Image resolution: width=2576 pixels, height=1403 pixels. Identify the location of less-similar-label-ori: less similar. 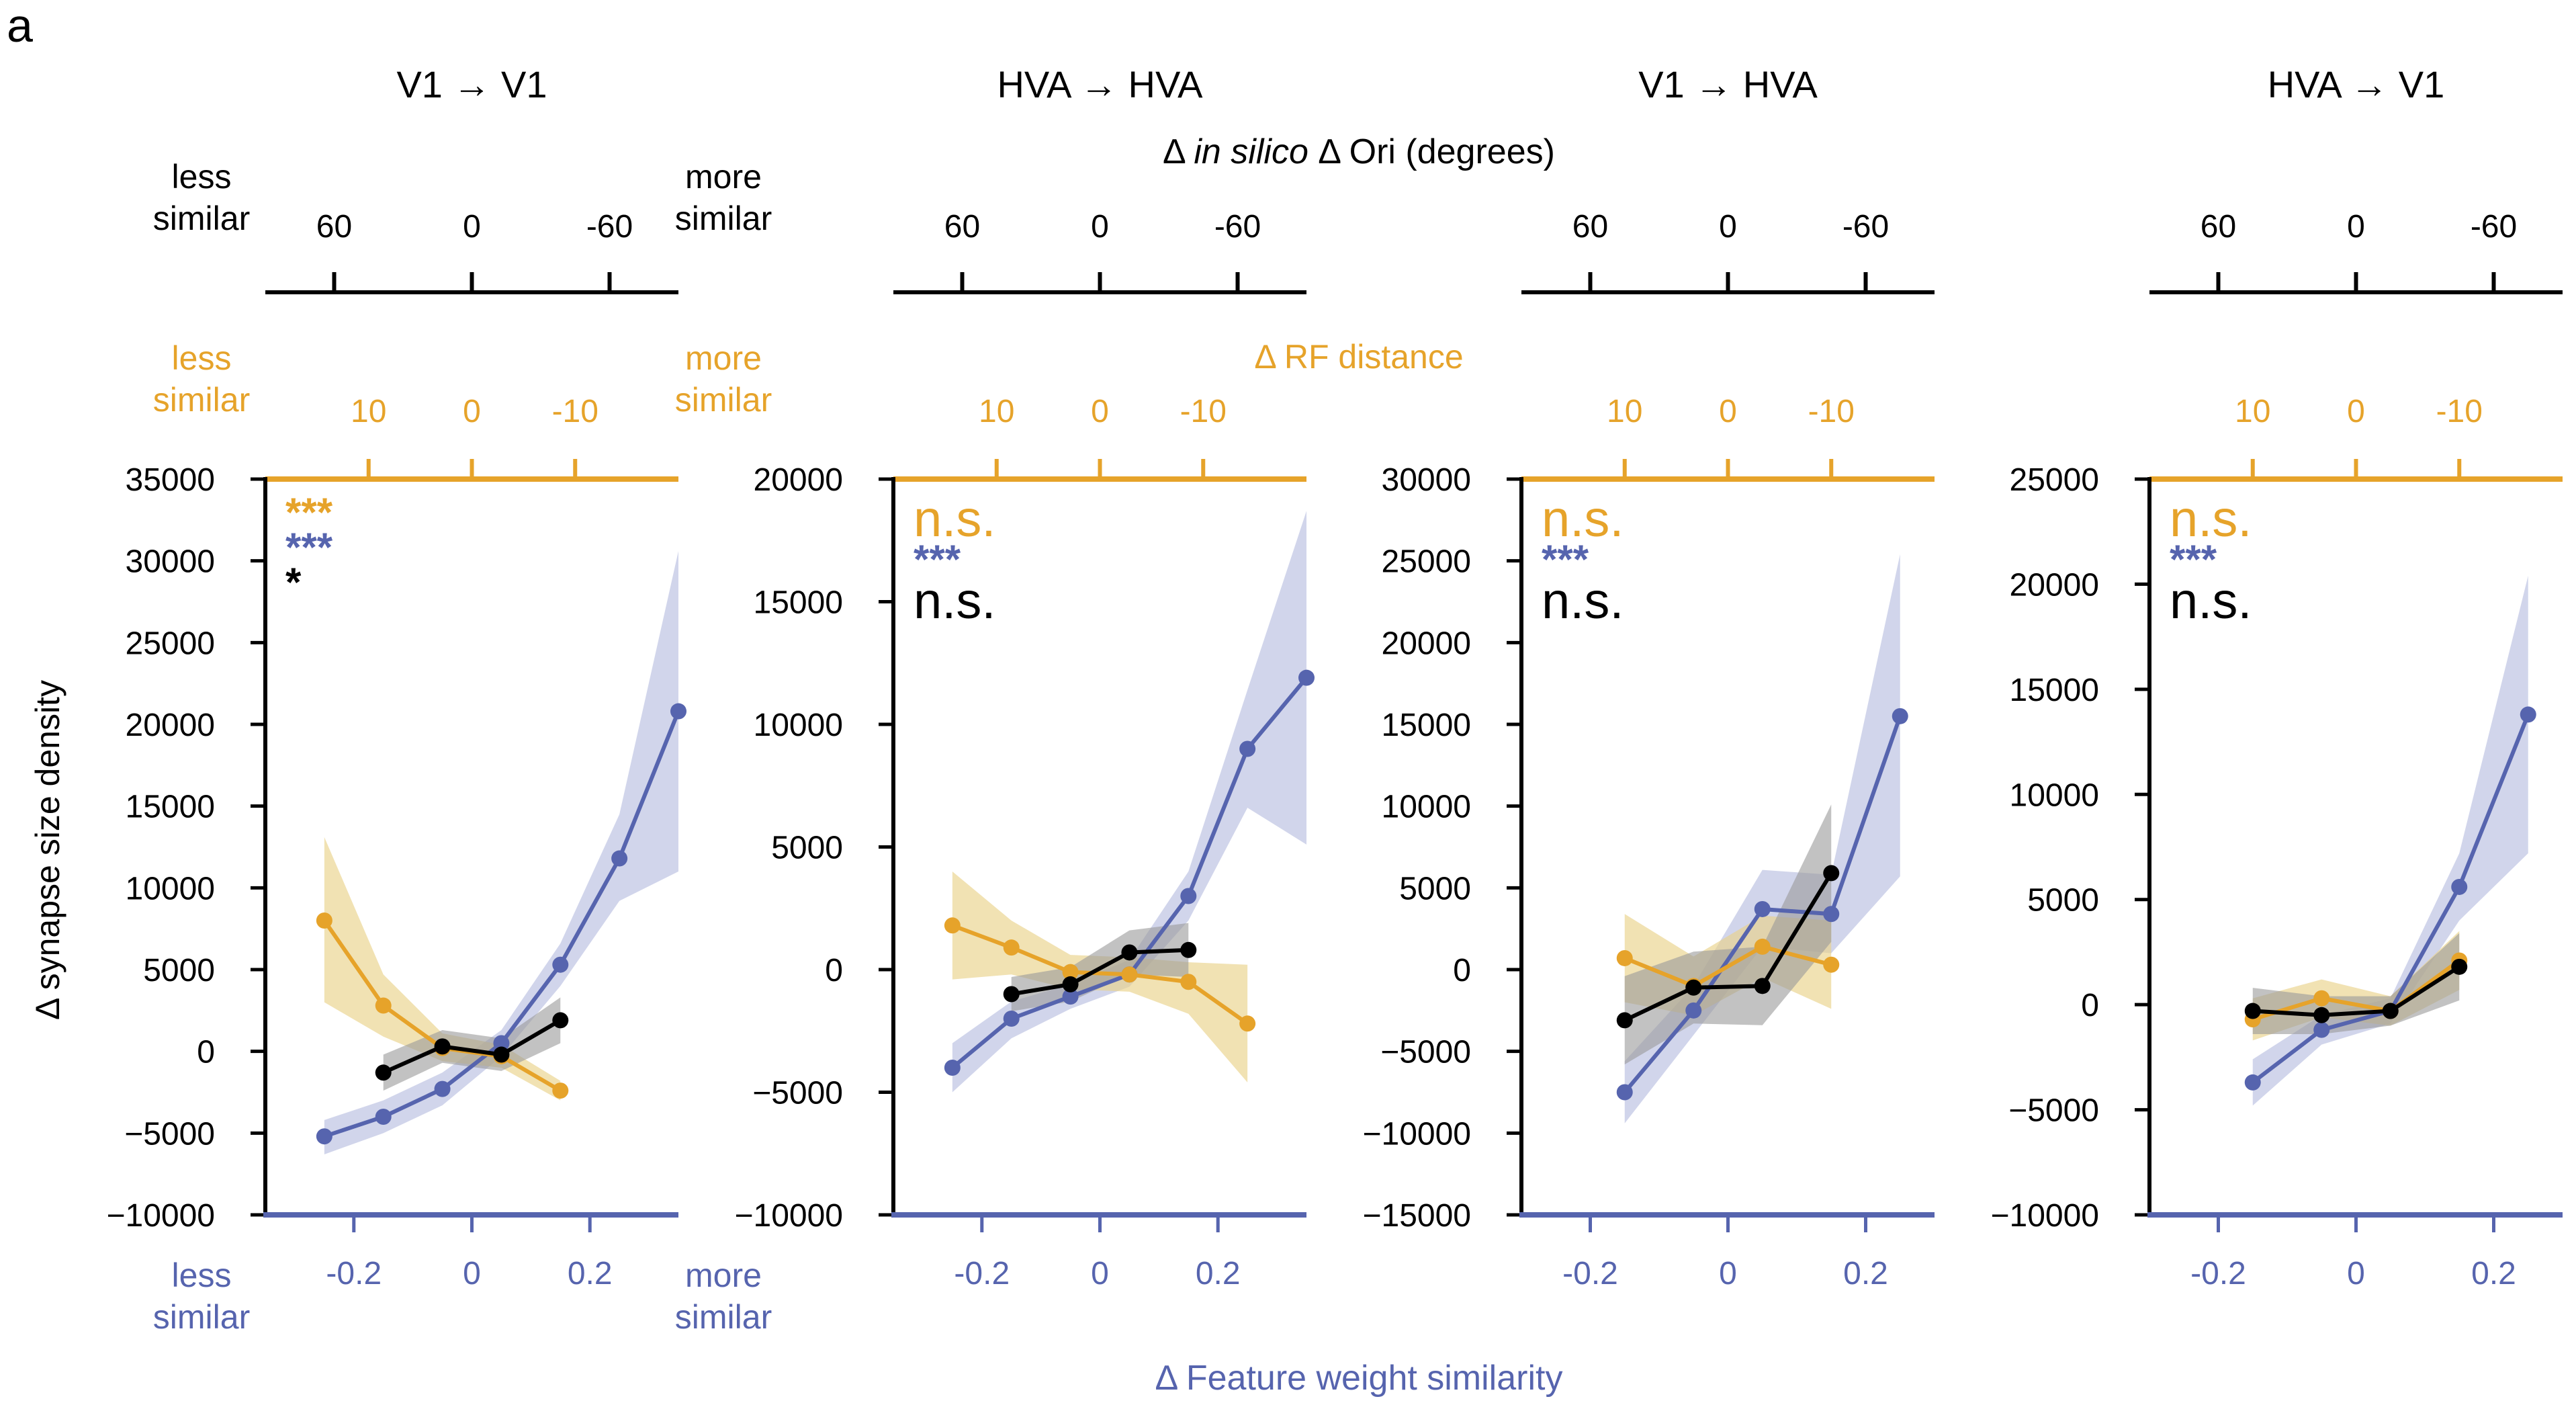
(201, 197).